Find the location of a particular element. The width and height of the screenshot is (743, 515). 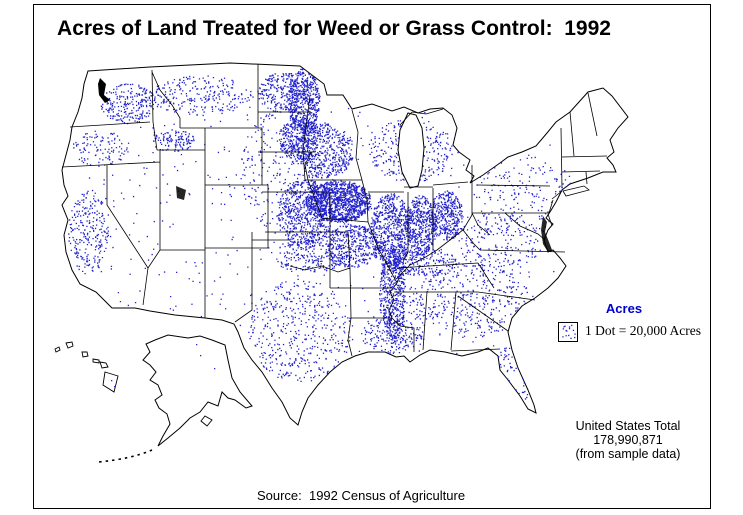

lake-michigan is located at coordinates (411, 150).